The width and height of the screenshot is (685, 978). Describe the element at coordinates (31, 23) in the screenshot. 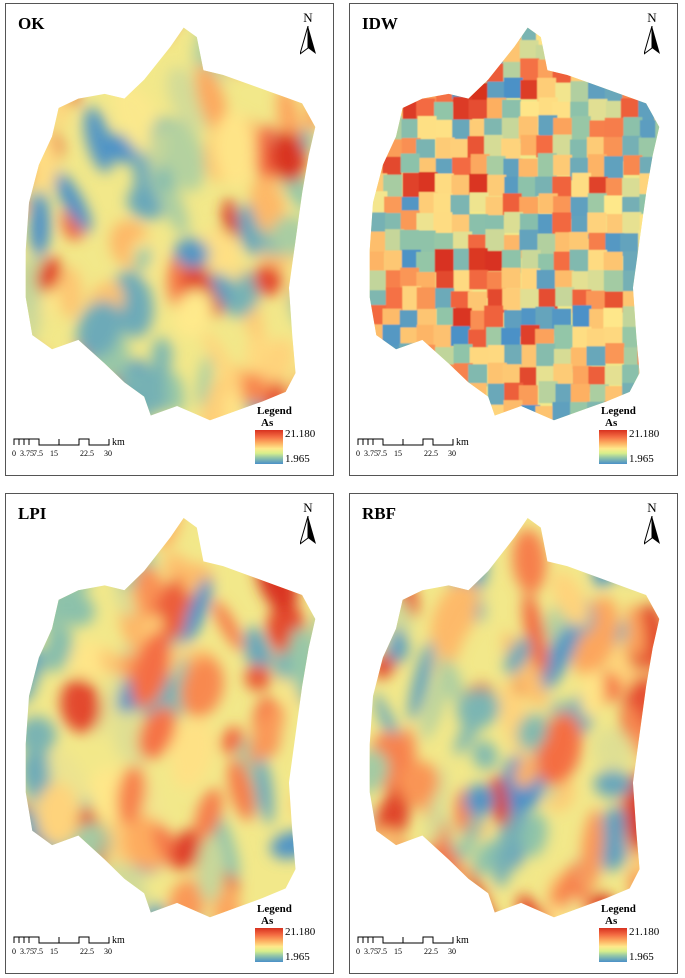

I see `panel-title: OK` at that location.